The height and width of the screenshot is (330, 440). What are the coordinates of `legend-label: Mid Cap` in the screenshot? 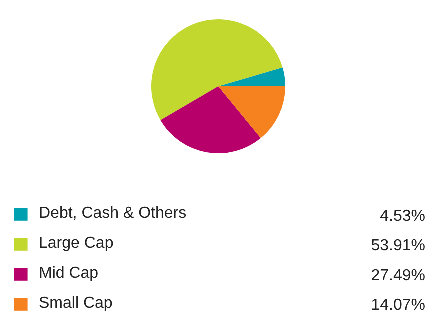 It's located at (69, 274).